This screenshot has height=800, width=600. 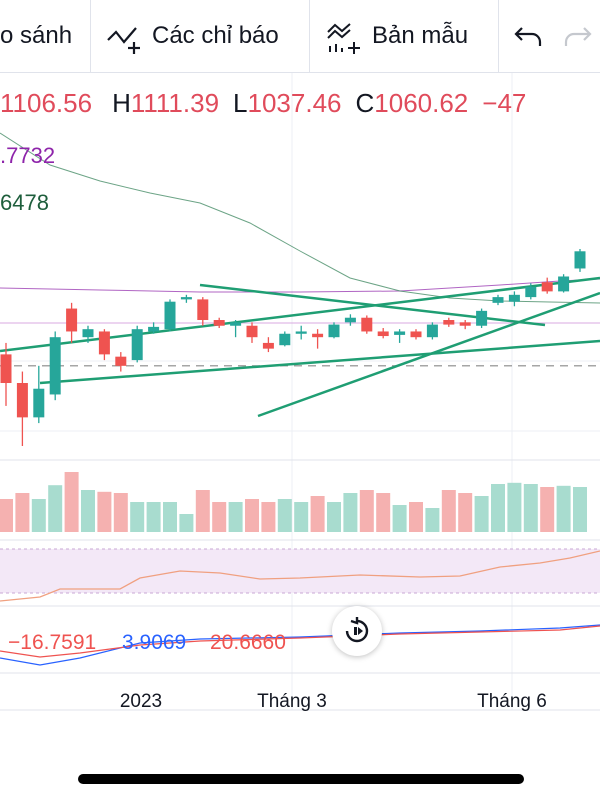 What do you see at coordinates (121, 103) in the screenshot?
I see `high-key: H` at bounding box center [121, 103].